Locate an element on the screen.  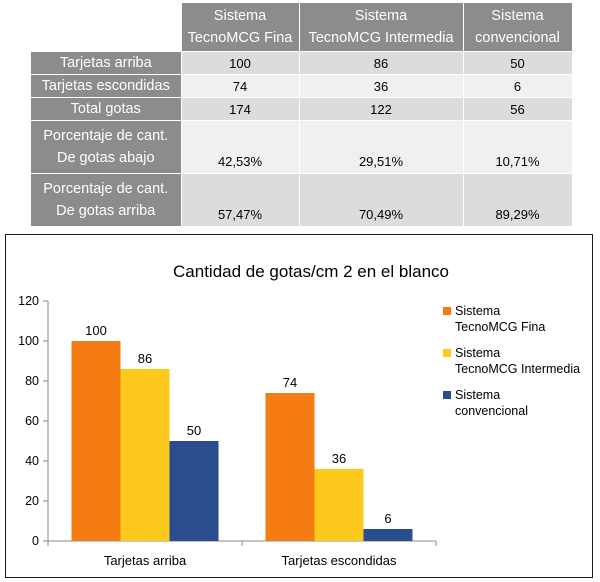
data-label: 74 is located at coordinates (290, 382).